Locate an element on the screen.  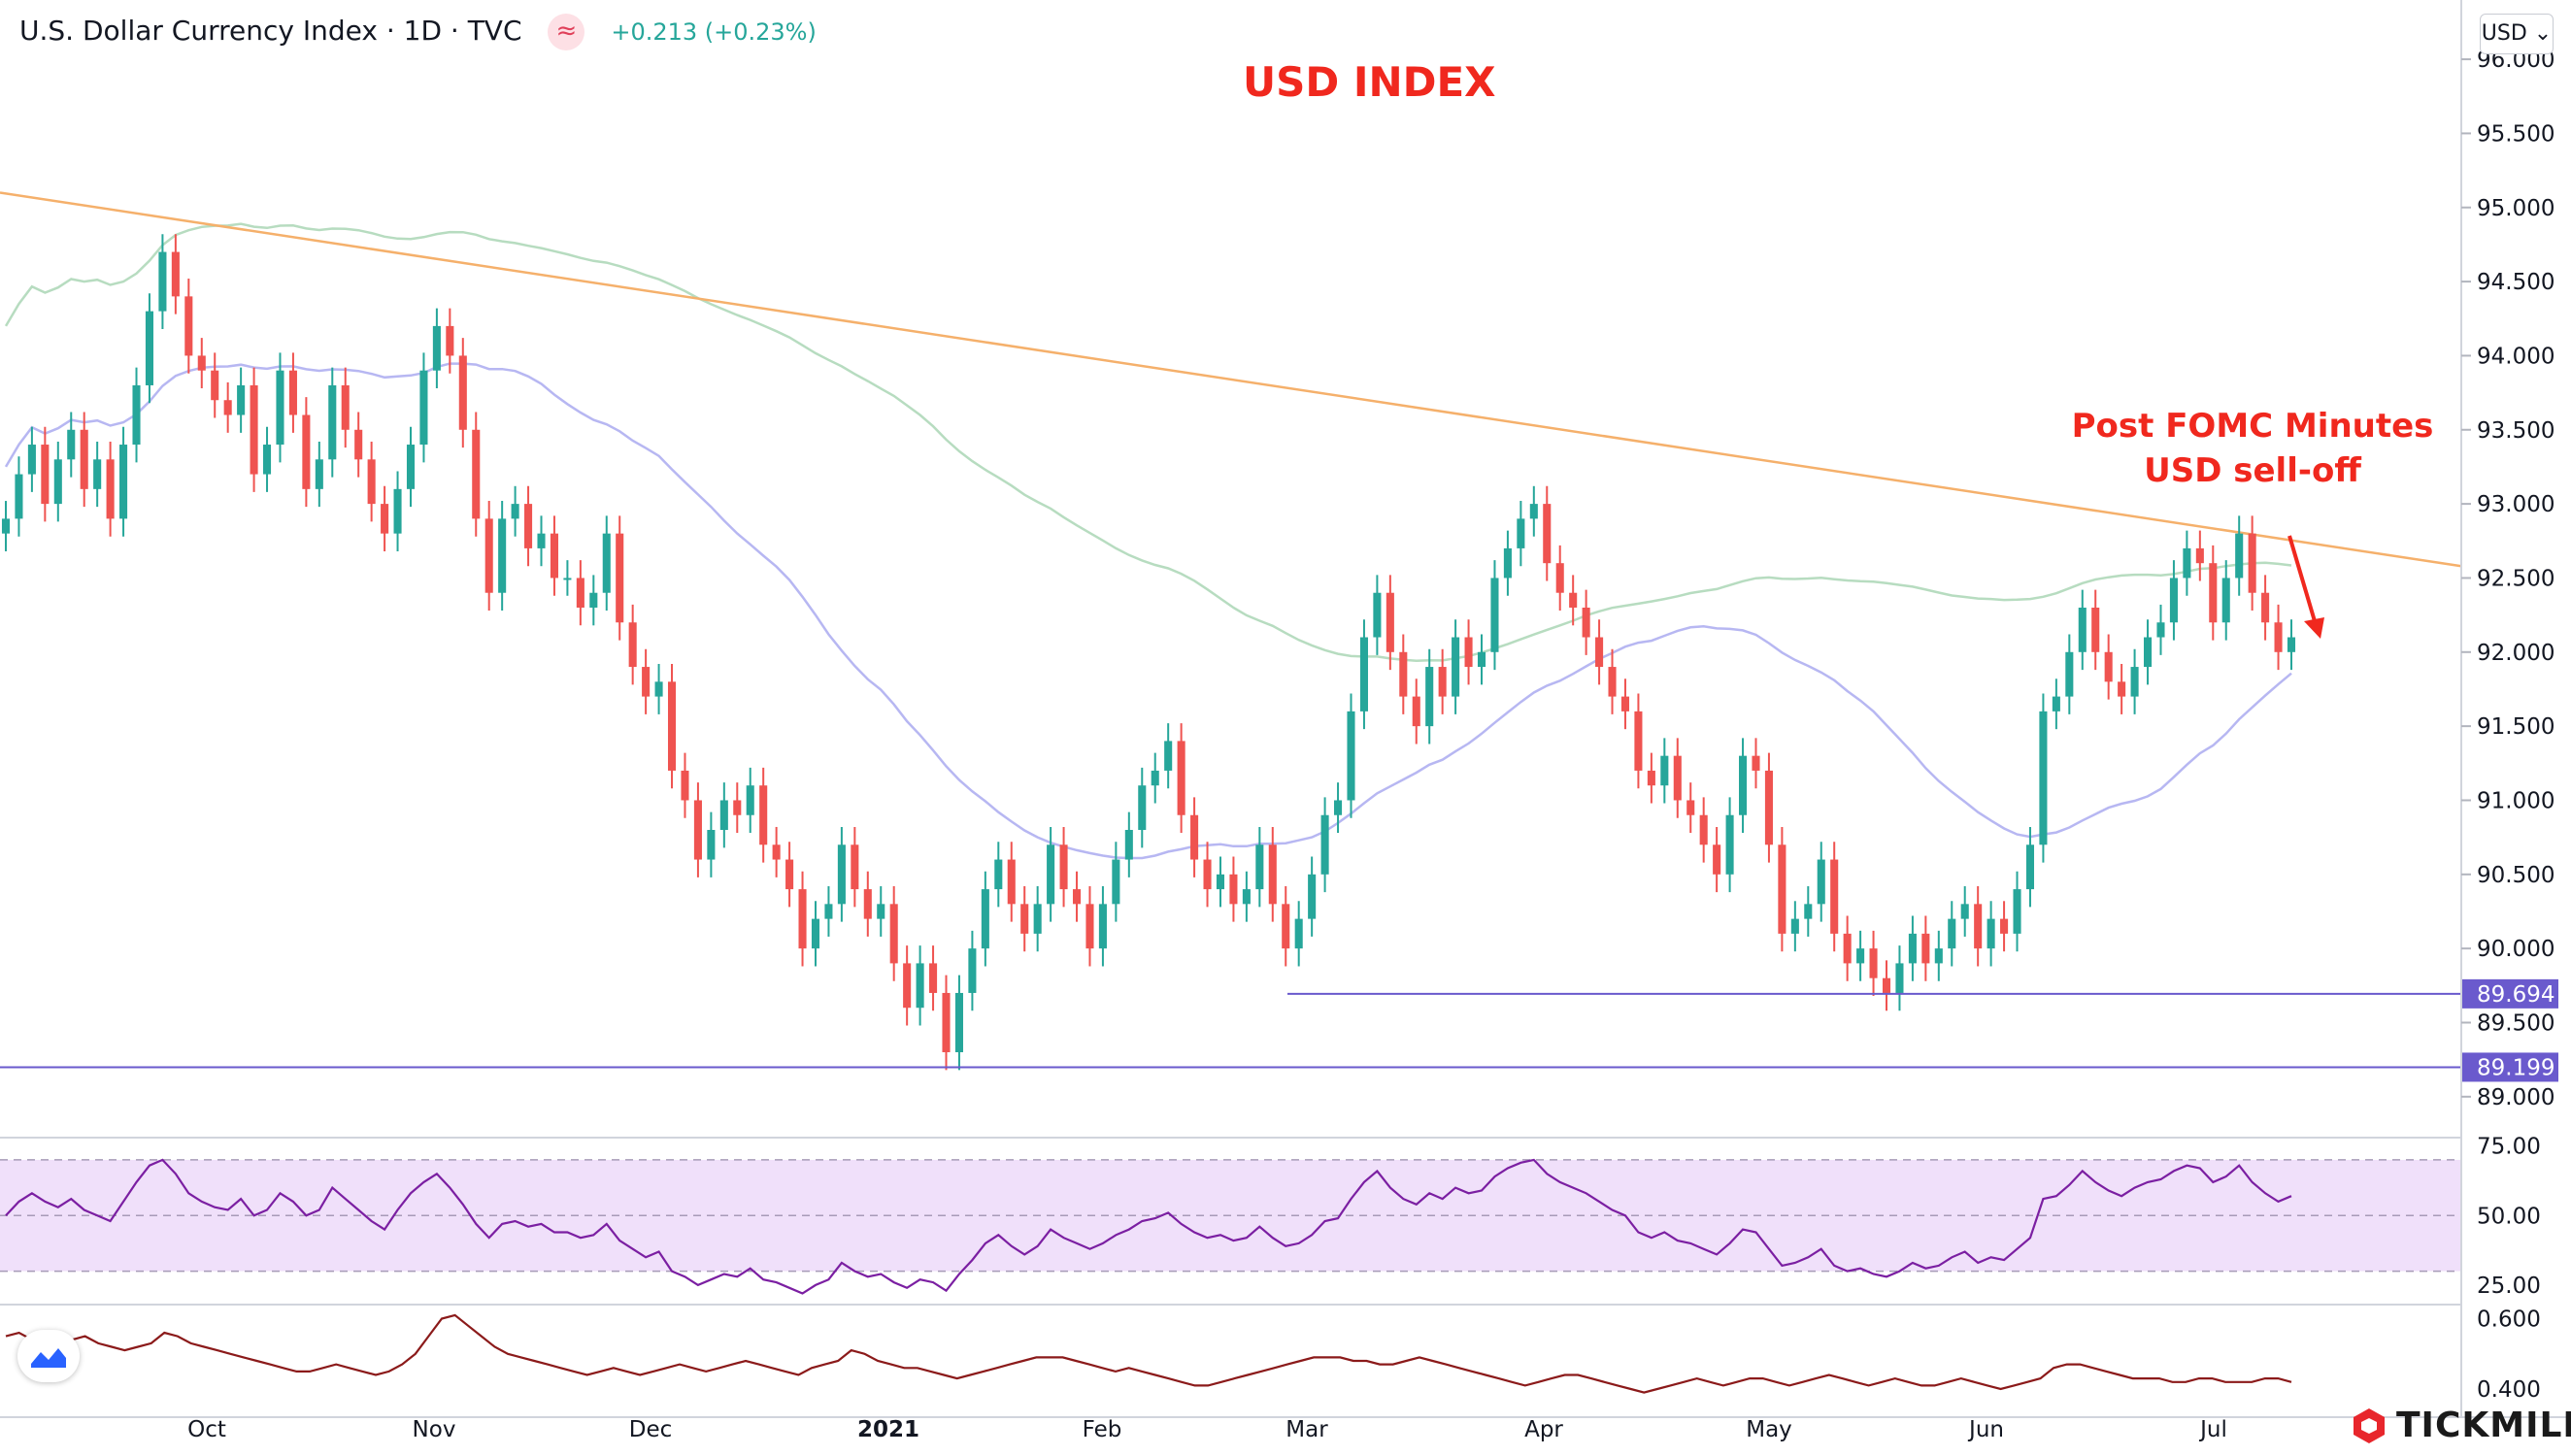
oscillator-tick-label: 0.400 is located at coordinates (2509, 1390).